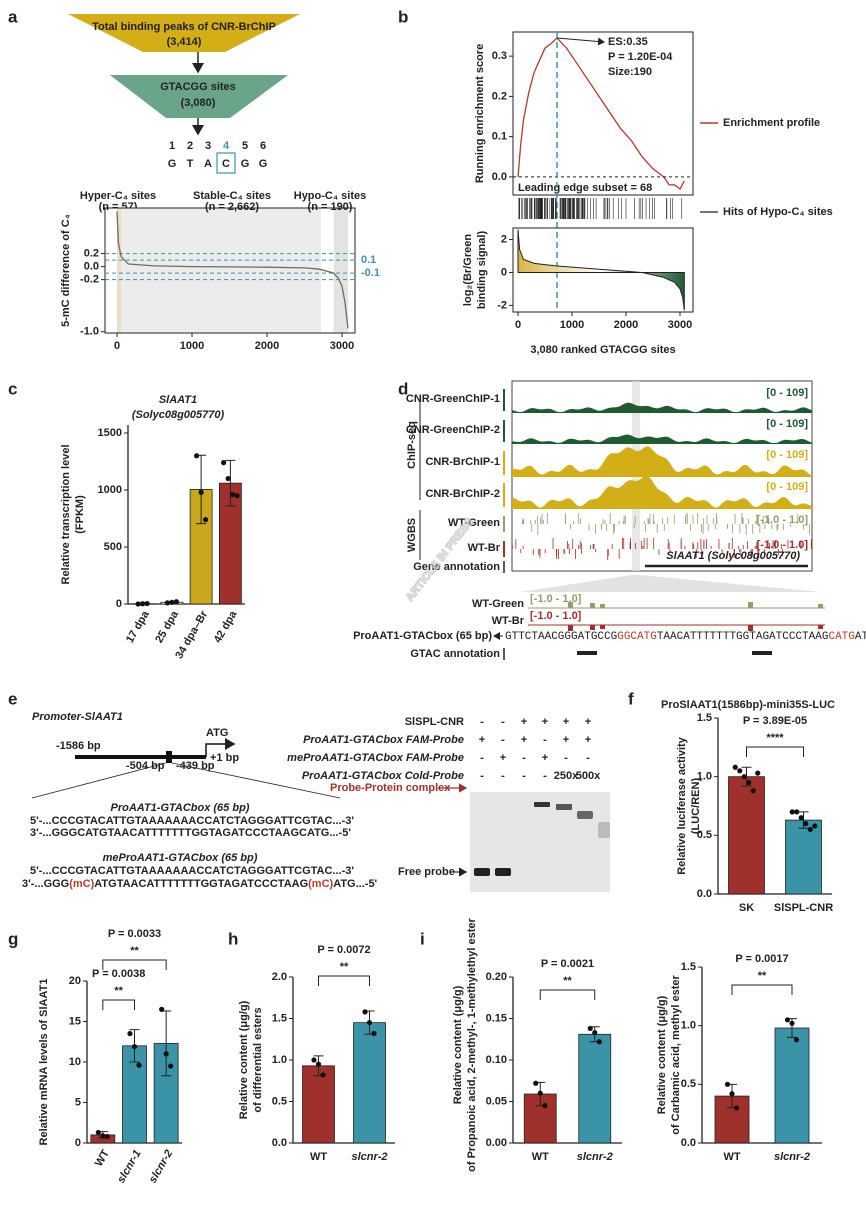 This screenshot has height=1218, width=866. Describe the element at coordinates (201, 884) in the screenshot. I see `sequence-part: ATGTAACATTTTTTTGGTAGATCCCTAAG` at that location.